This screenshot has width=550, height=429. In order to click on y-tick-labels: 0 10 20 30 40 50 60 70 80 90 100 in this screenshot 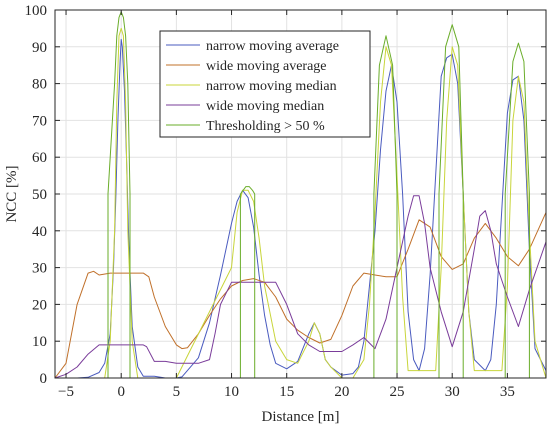, I will do `click(36, 195)`.